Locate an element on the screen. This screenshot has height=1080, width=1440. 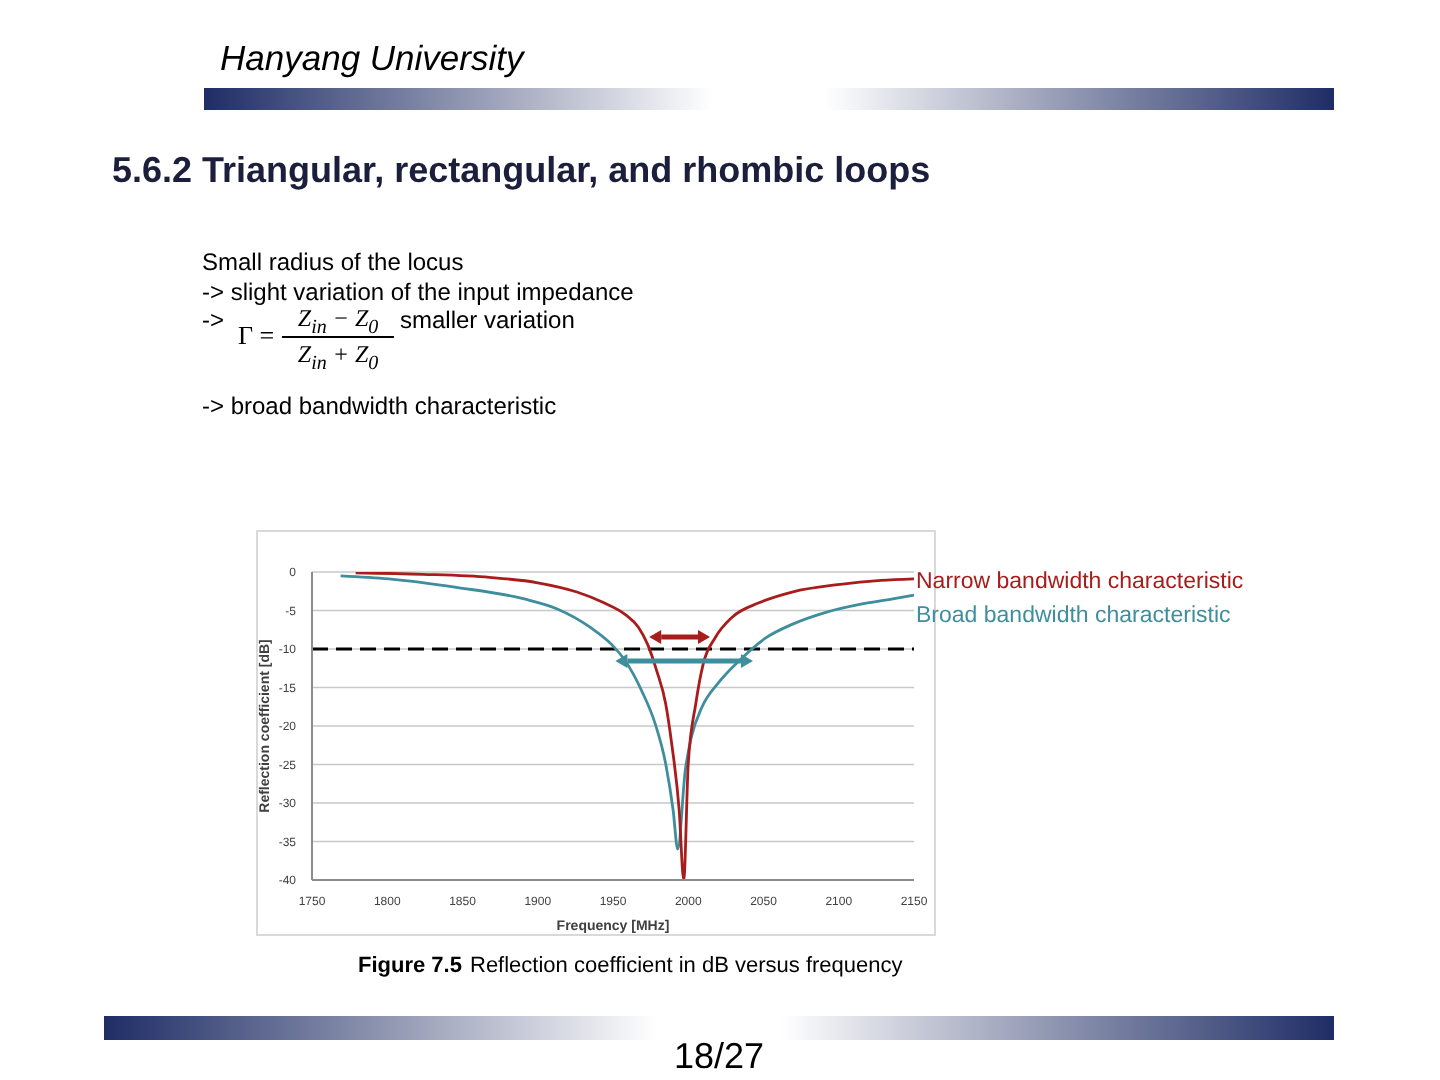
text: Reflection coefficient in dB versus frequency is located at coordinates (686, 967).